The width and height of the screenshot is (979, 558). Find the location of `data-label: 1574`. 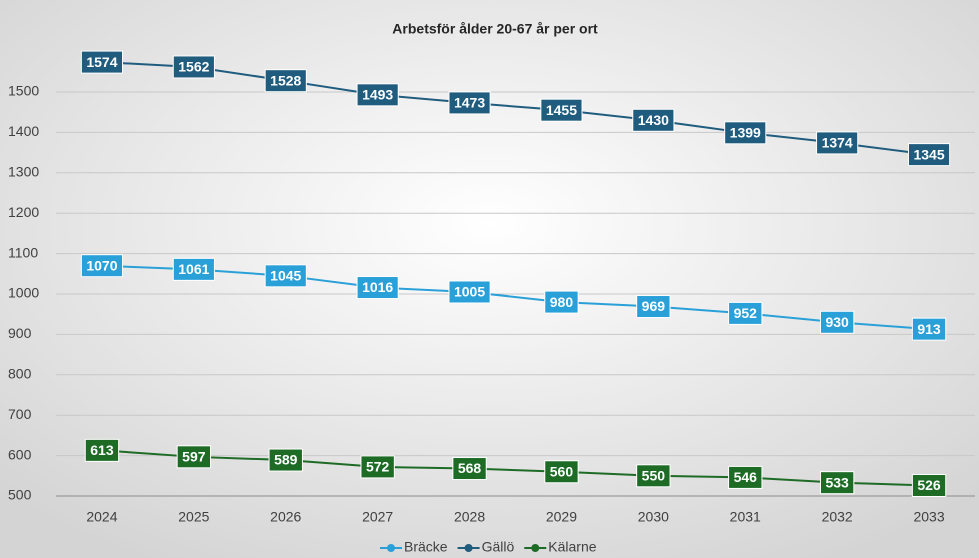

data-label: 1574 is located at coordinates (101, 62).